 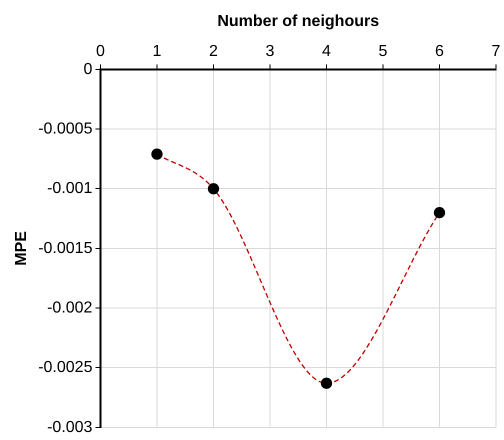 What do you see at coordinates (383, 51) in the screenshot?
I see `x-tick-label: 5` at bounding box center [383, 51].